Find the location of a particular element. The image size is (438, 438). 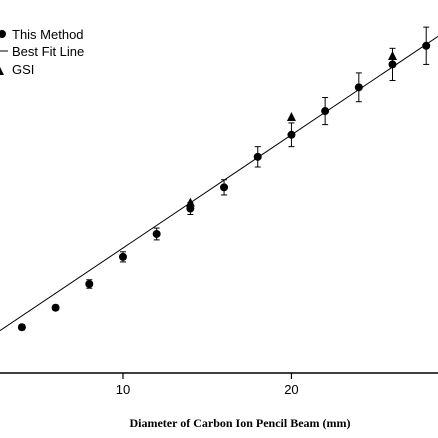

legend-marker-this-method is located at coordinates (3, 34).